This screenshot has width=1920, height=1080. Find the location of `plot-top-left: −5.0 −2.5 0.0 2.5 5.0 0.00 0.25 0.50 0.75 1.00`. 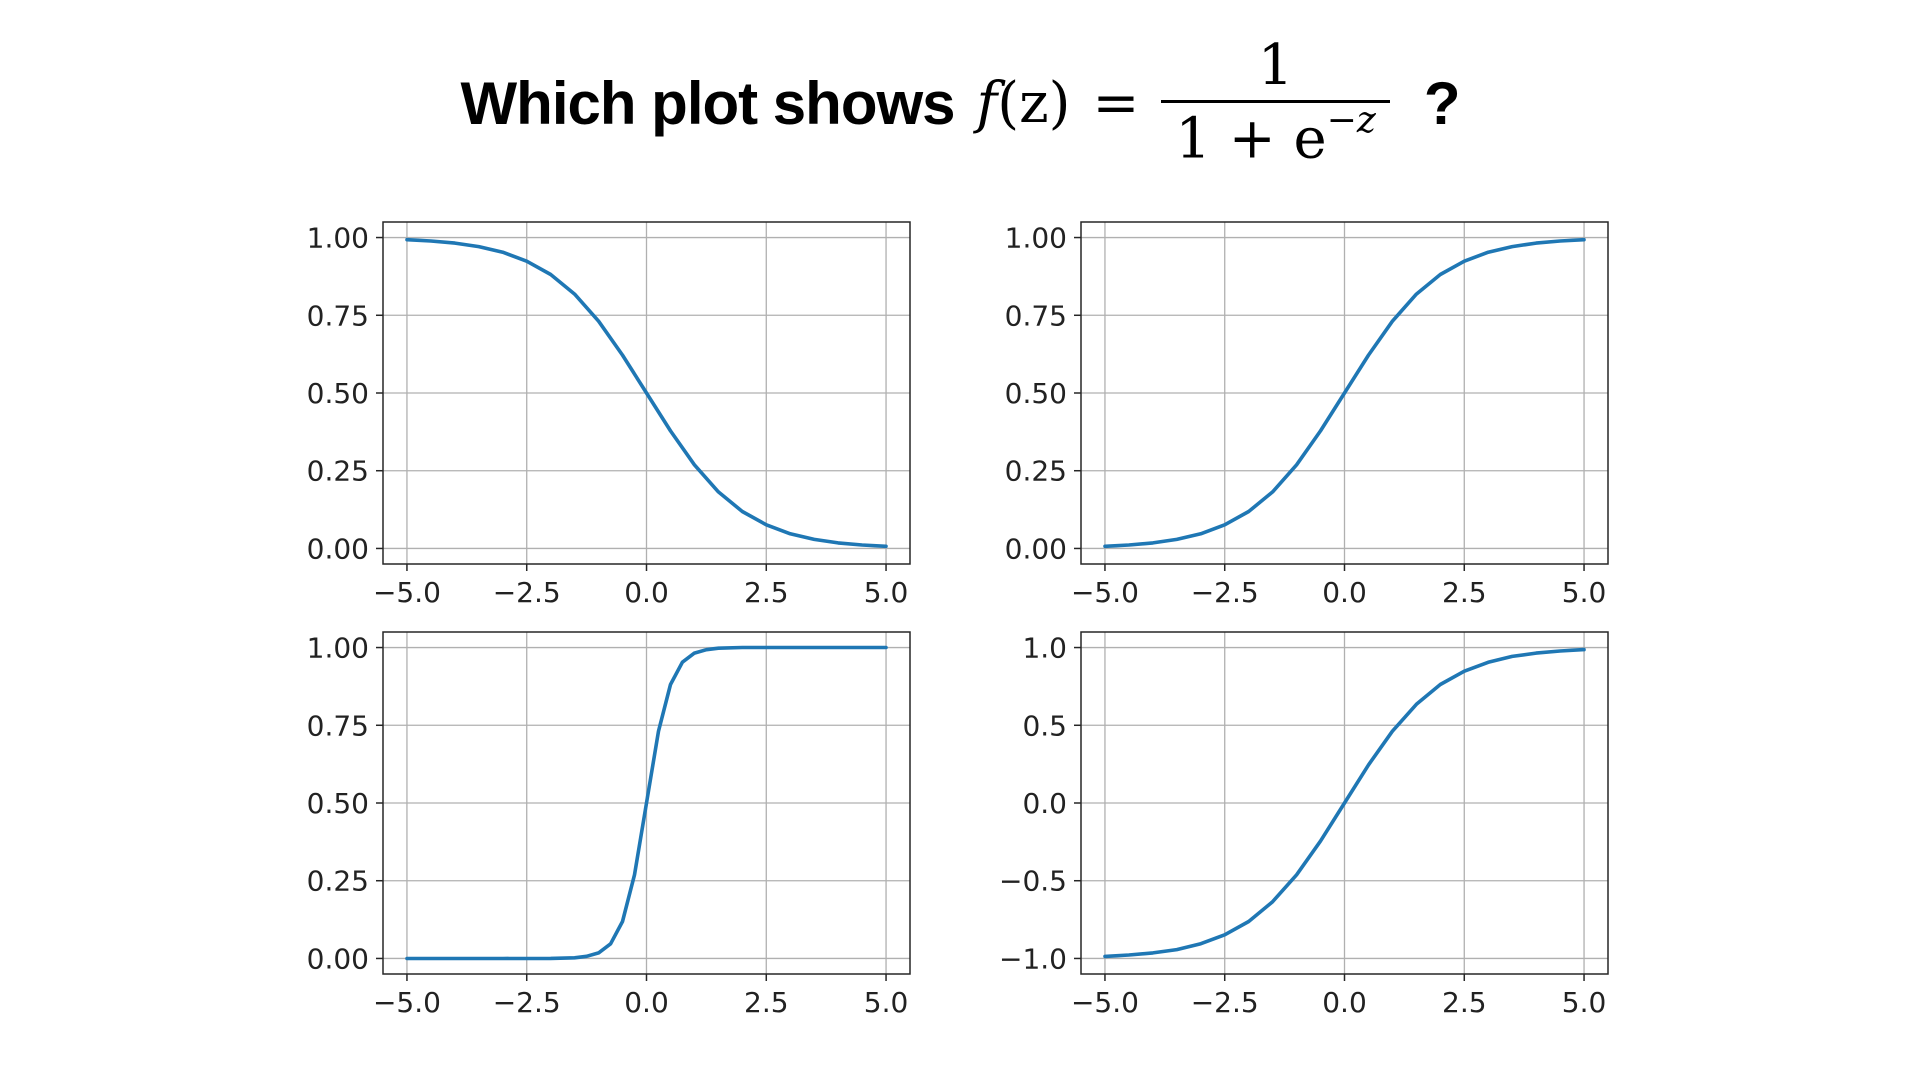

plot-top-left: −5.0 −2.5 0.0 2.5 5.0 0.00 0.25 0.50 0.75 1.00 is located at coordinates (609, 415).